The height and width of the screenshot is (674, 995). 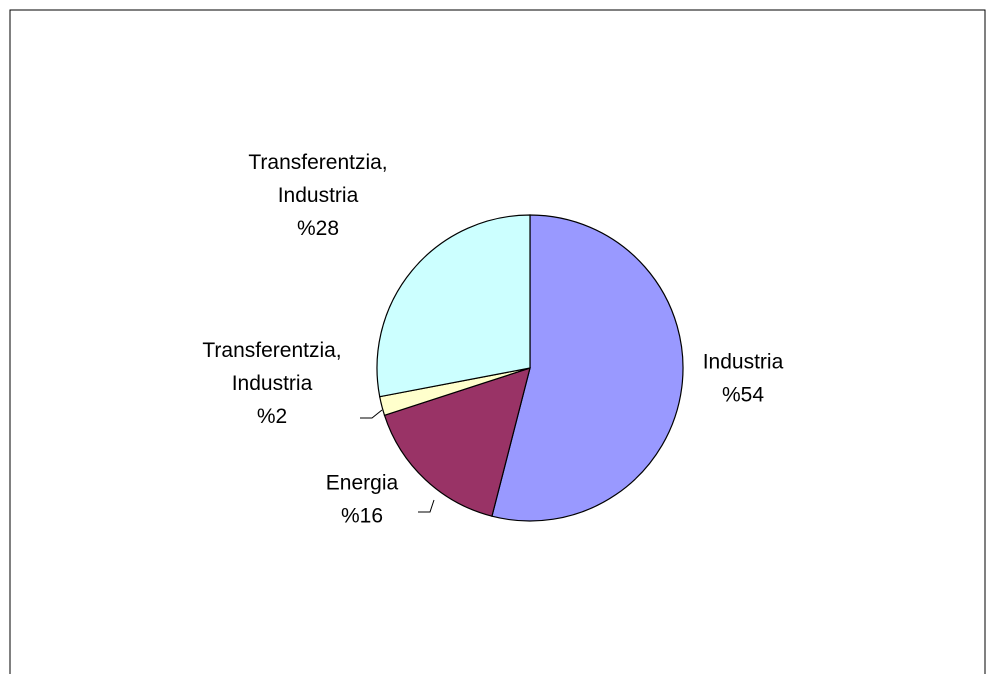 I want to click on slice-label-line: %28, so click(x=318, y=228).